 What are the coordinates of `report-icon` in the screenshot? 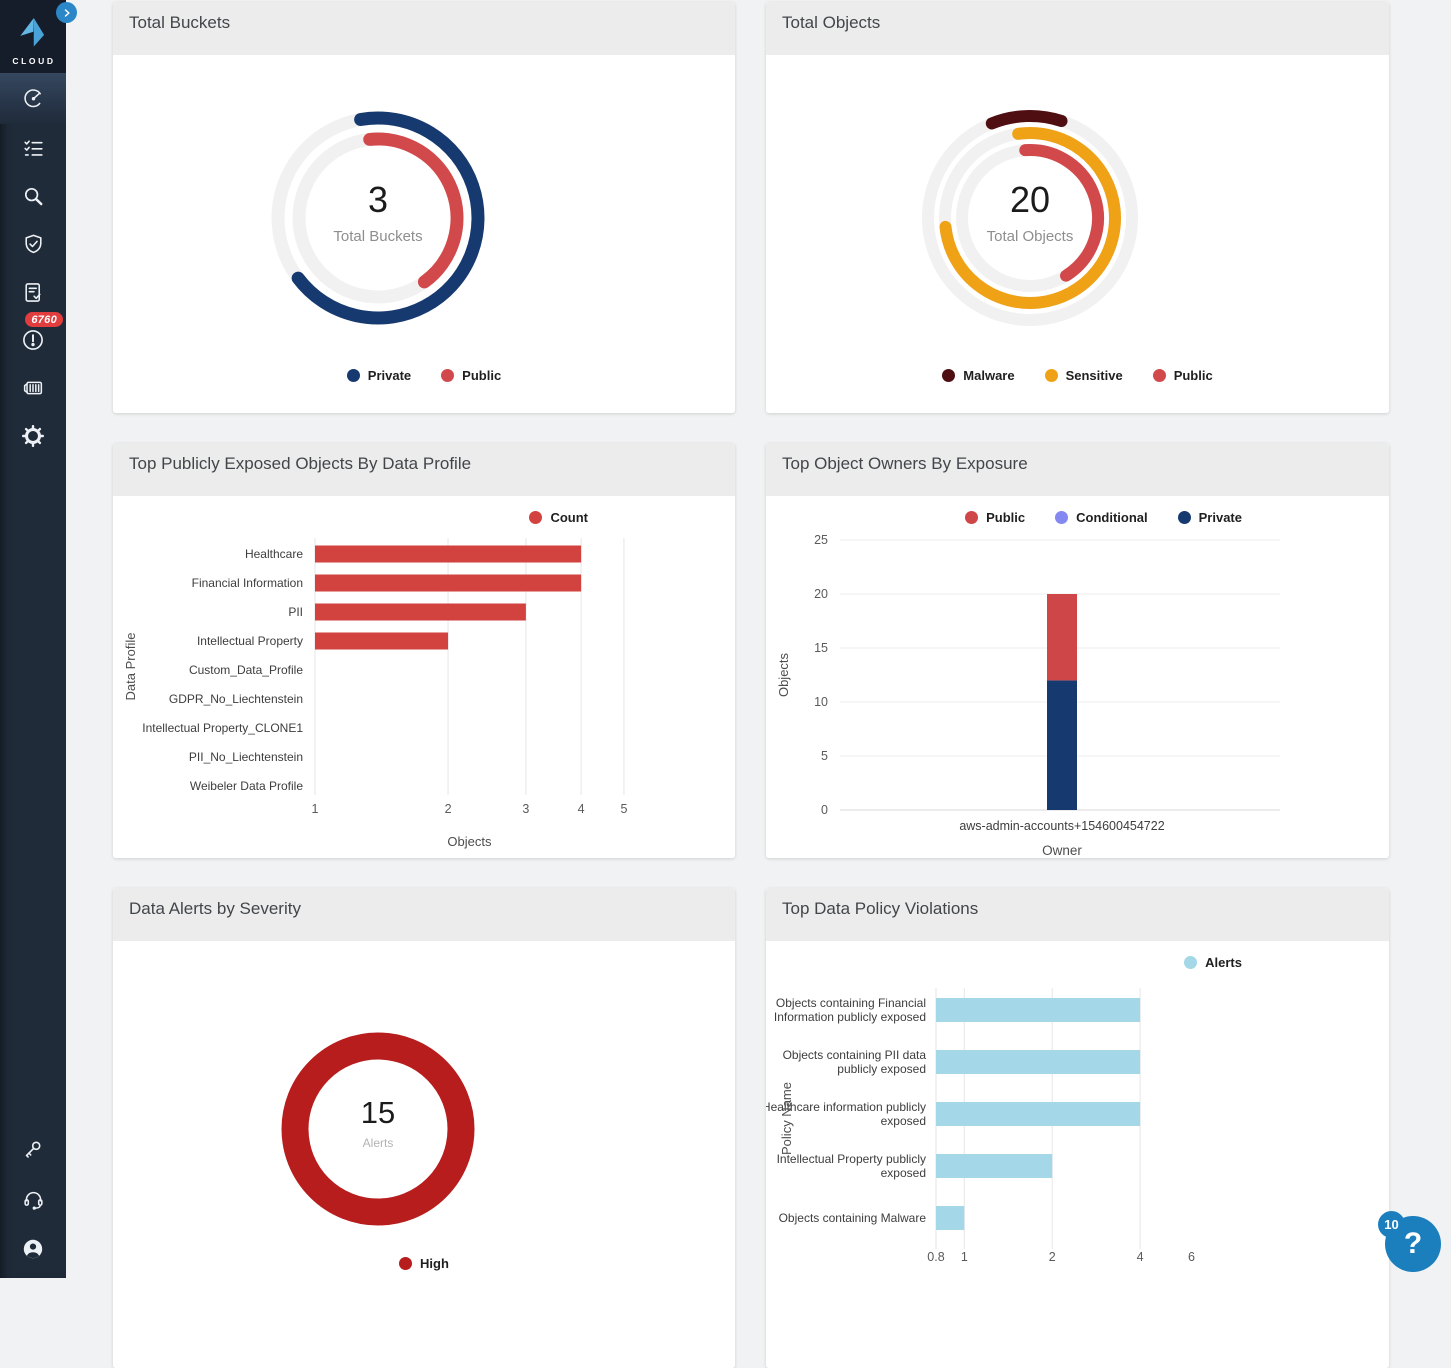 It's located at (33, 292).